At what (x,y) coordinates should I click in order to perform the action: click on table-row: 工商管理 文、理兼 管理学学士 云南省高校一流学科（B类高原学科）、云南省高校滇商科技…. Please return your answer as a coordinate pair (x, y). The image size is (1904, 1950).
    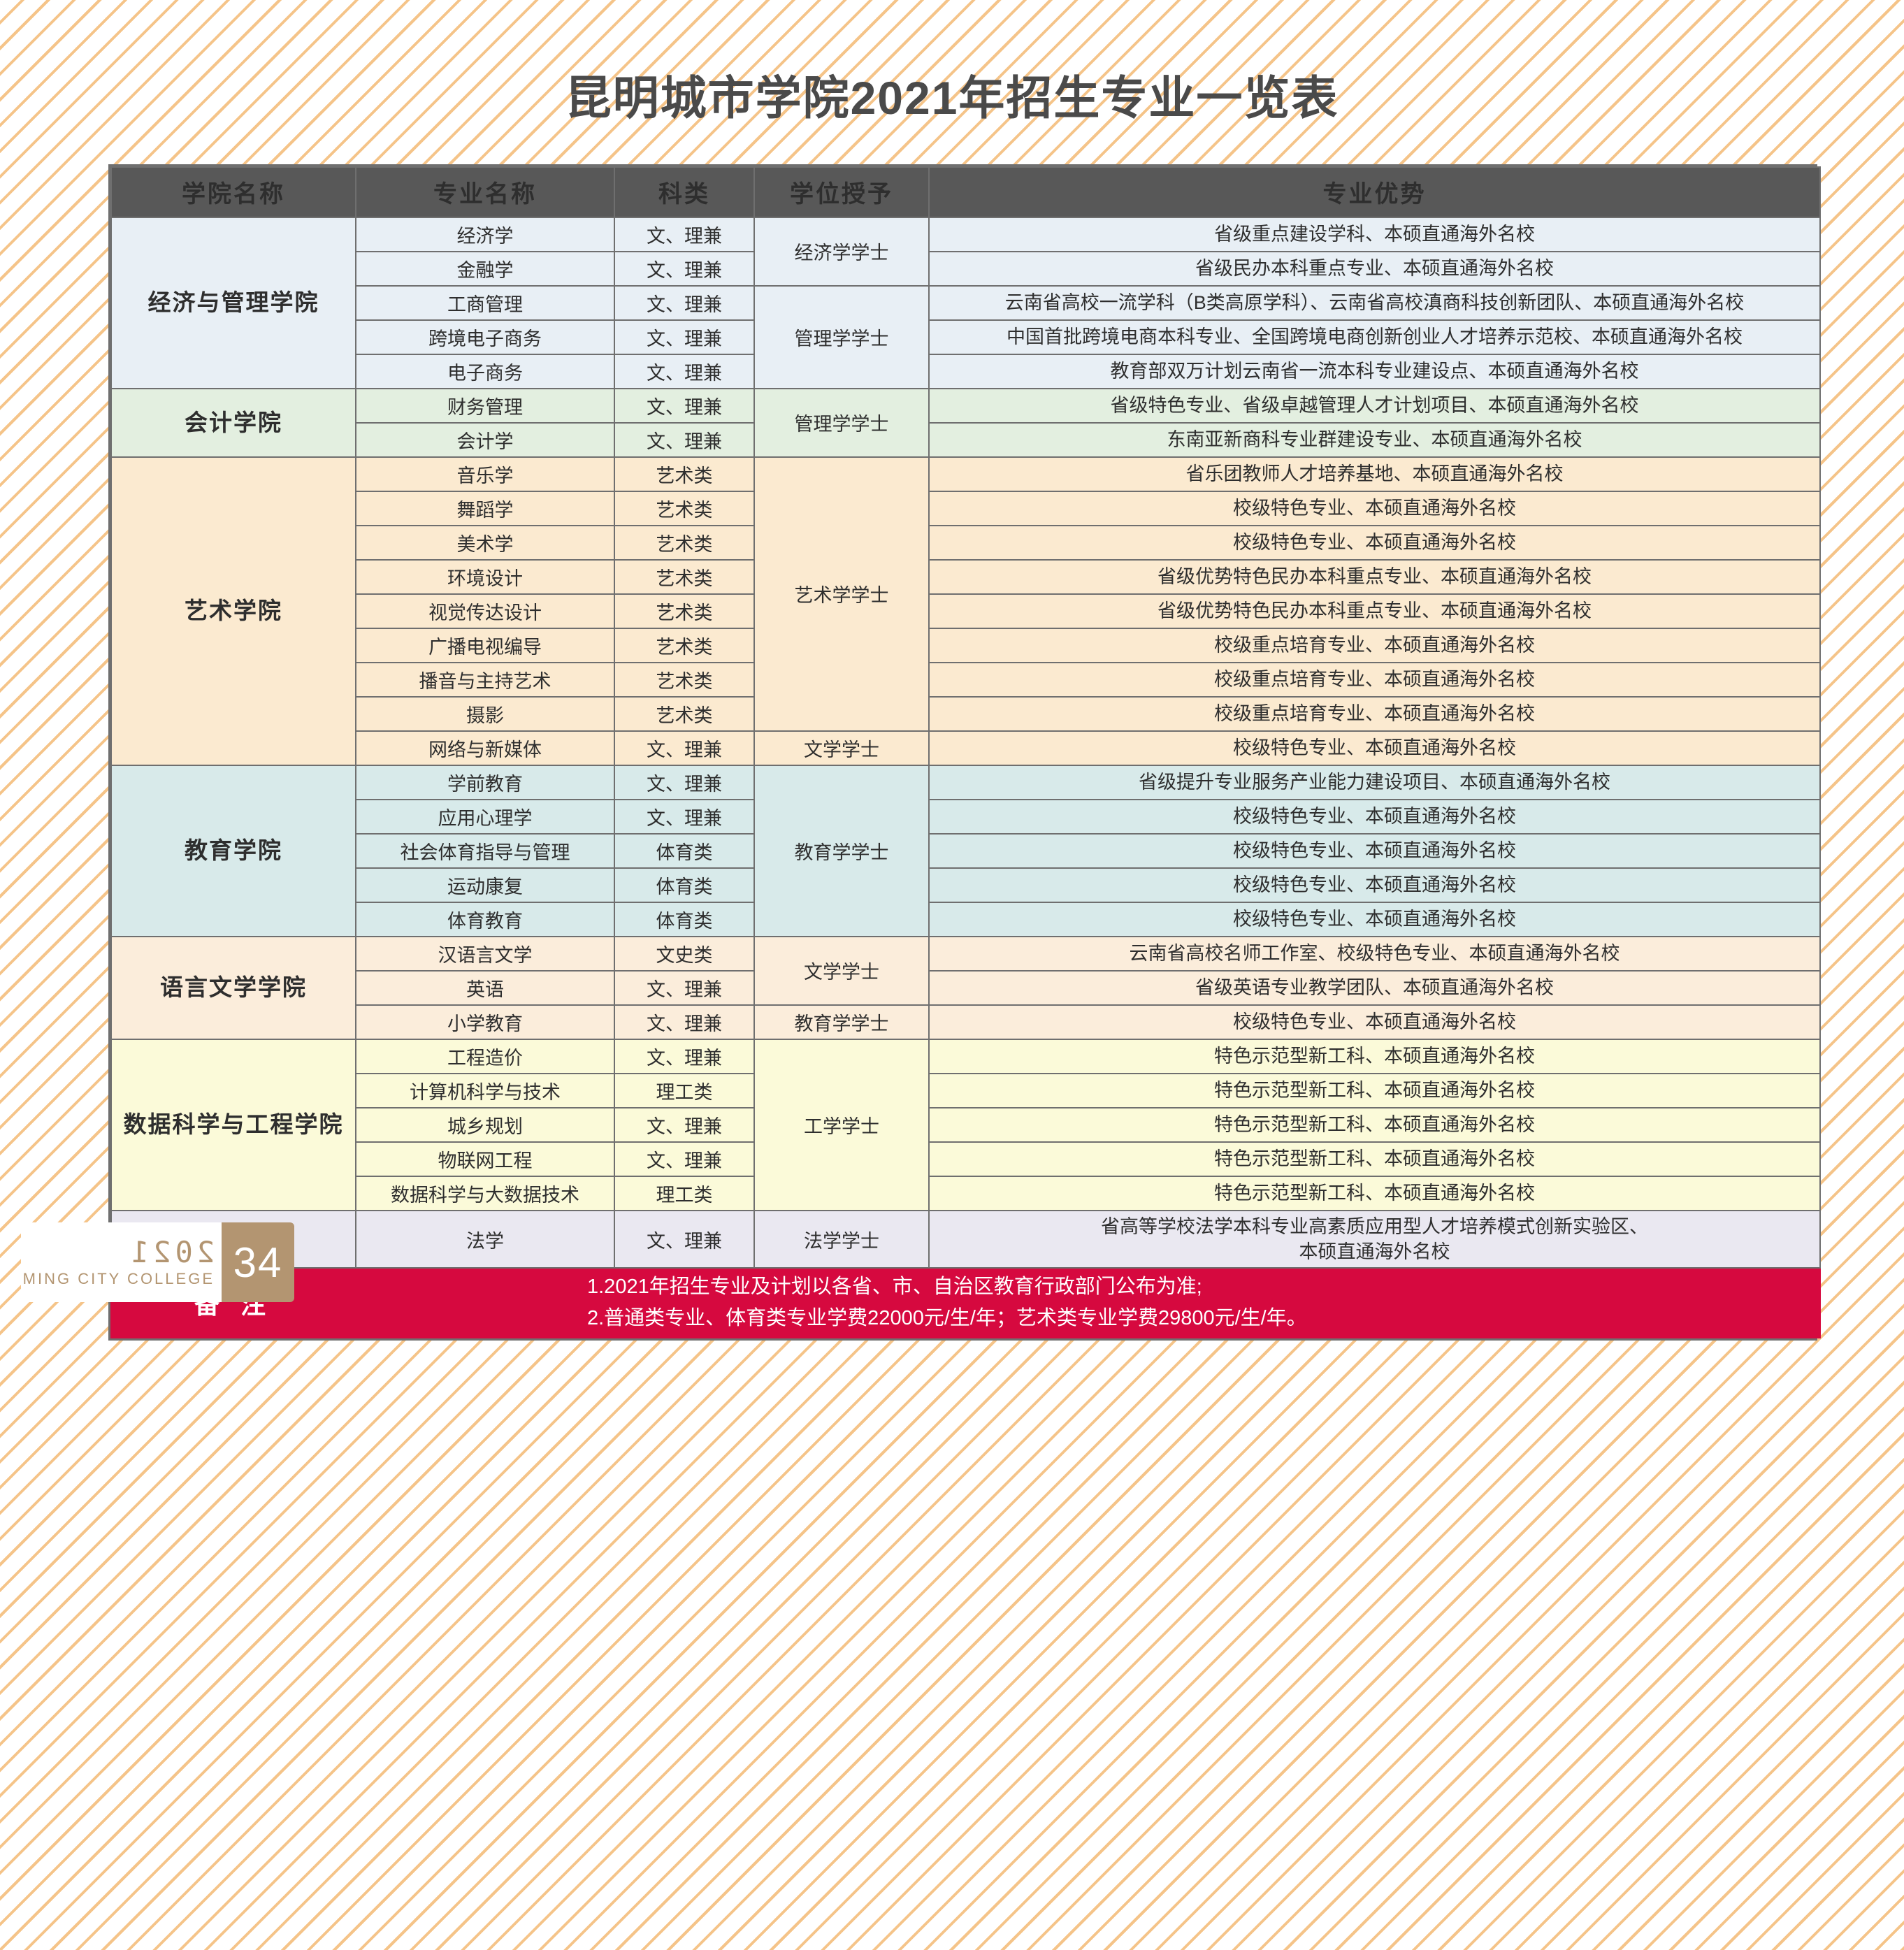
    Looking at the image, I should click on (966, 336).